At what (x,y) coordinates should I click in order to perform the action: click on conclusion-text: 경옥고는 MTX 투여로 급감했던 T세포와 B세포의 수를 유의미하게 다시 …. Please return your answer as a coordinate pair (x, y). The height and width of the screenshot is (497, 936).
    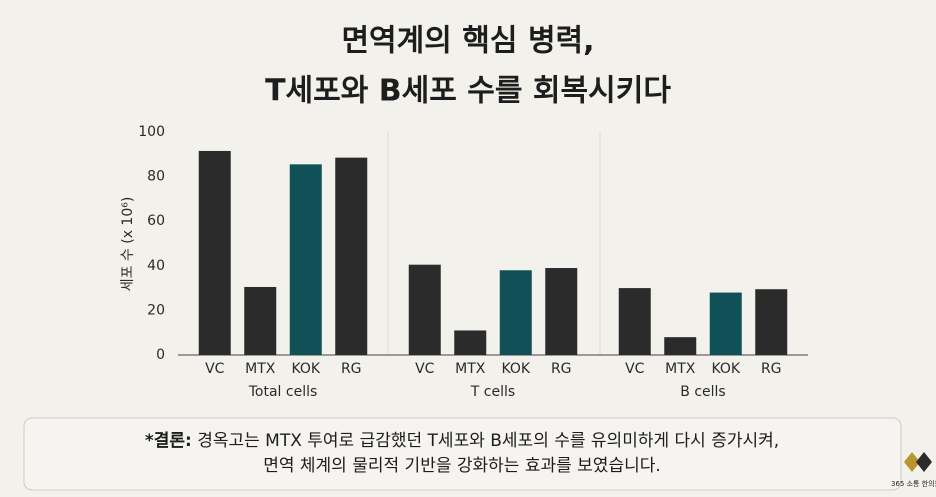
    Looking at the image, I should click on (488, 441).